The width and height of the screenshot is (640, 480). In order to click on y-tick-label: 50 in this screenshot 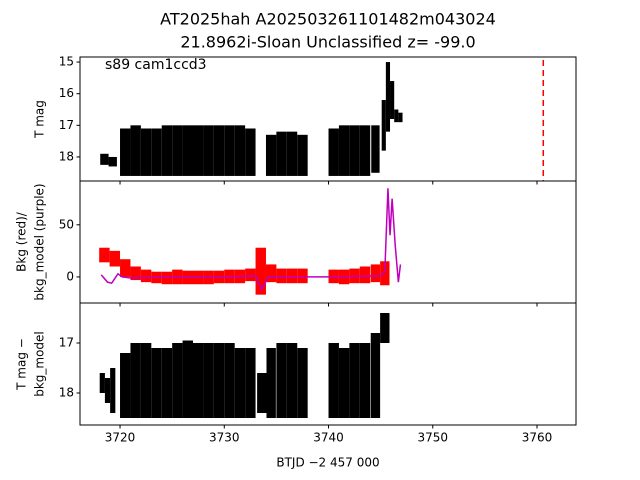, I will do `click(66, 224)`.